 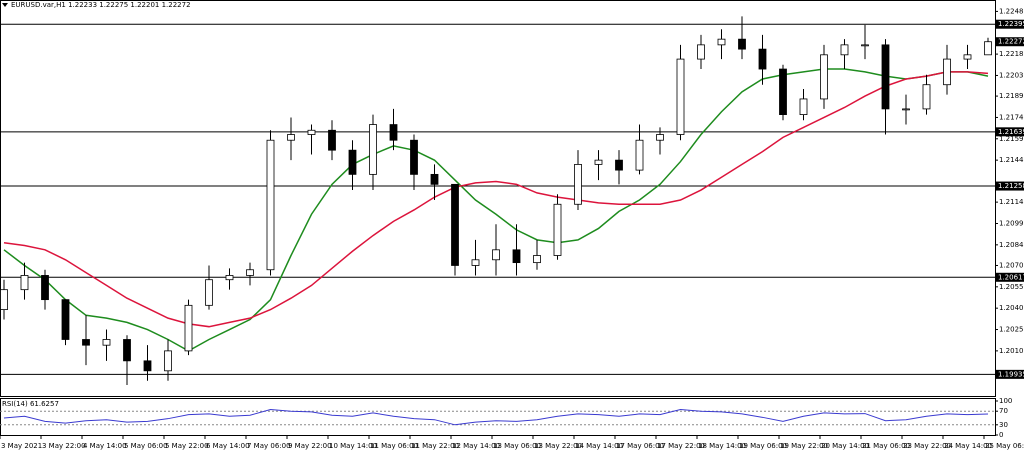 I want to click on x-tick-label: 4 May 14:00, so click(x=105, y=446).